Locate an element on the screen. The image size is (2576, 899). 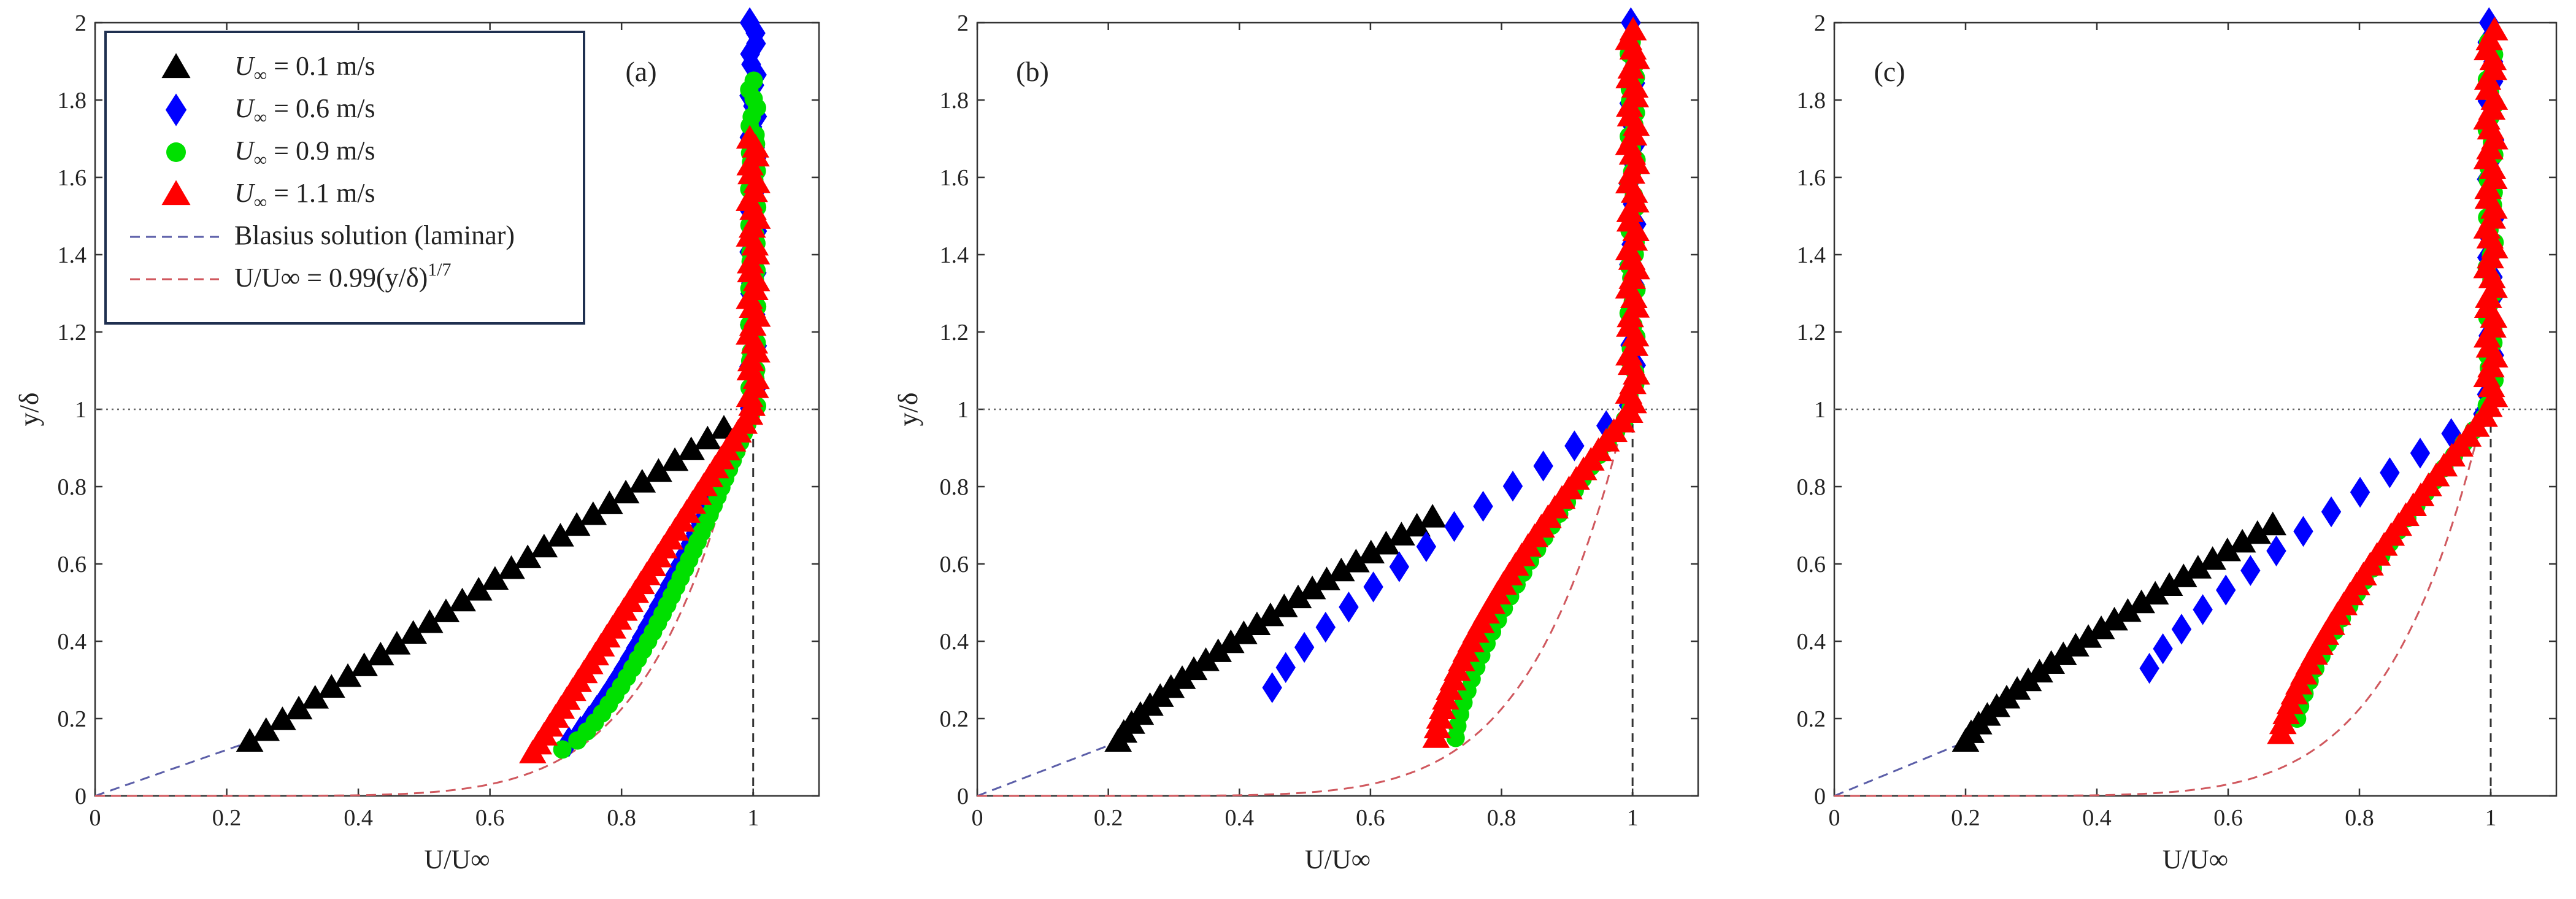
legend-marker-u09 is located at coordinates (176, 152).